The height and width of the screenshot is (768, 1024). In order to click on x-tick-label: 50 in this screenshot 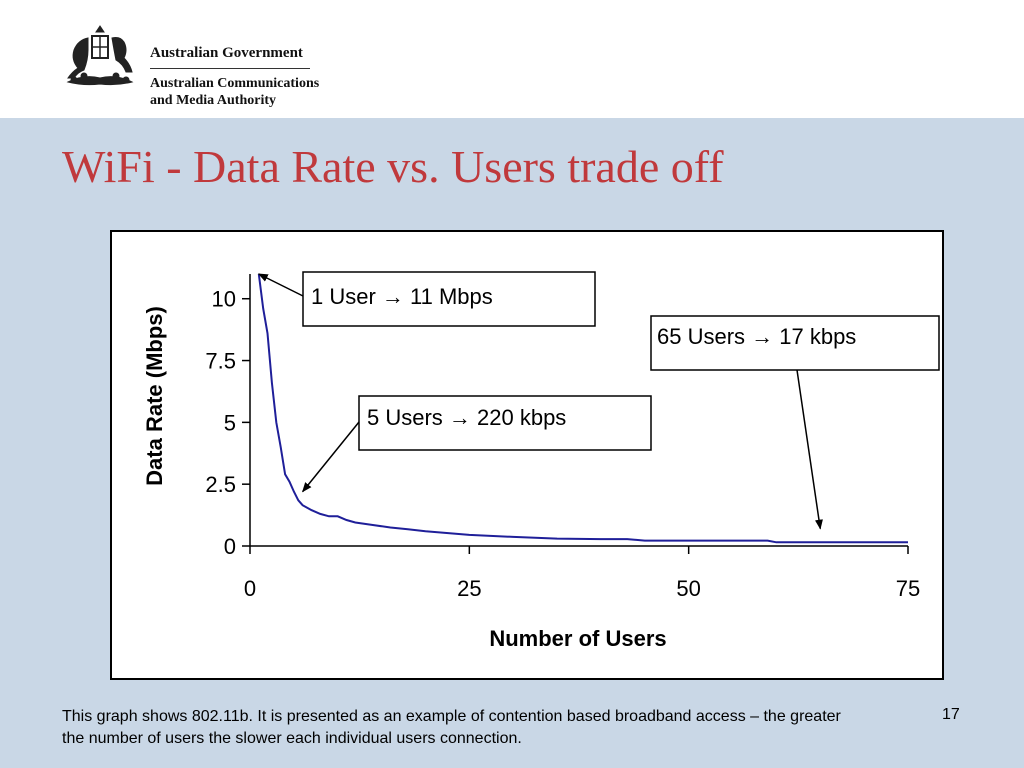, I will do `click(688, 588)`.